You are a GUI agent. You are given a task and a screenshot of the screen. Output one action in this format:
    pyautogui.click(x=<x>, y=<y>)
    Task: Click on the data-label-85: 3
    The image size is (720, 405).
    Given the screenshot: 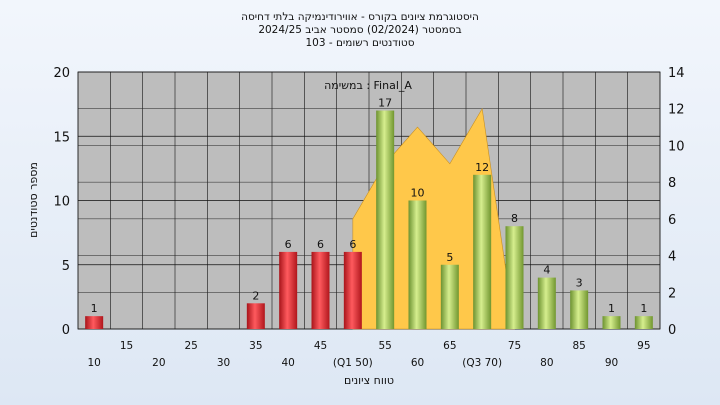 What is the action you would take?
    pyautogui.click(x=579, y=282)
    